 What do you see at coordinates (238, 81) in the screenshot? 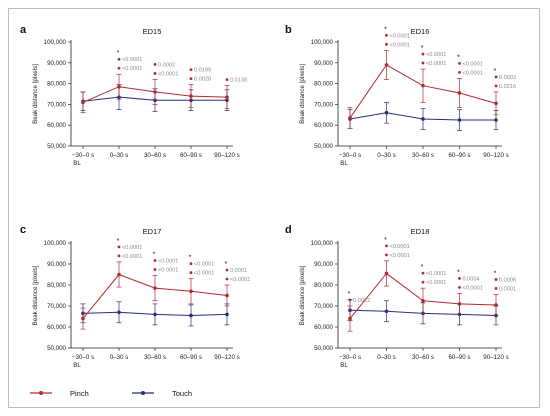
I see `p-value-label: 0.0138` at bounding box center [238, 81].